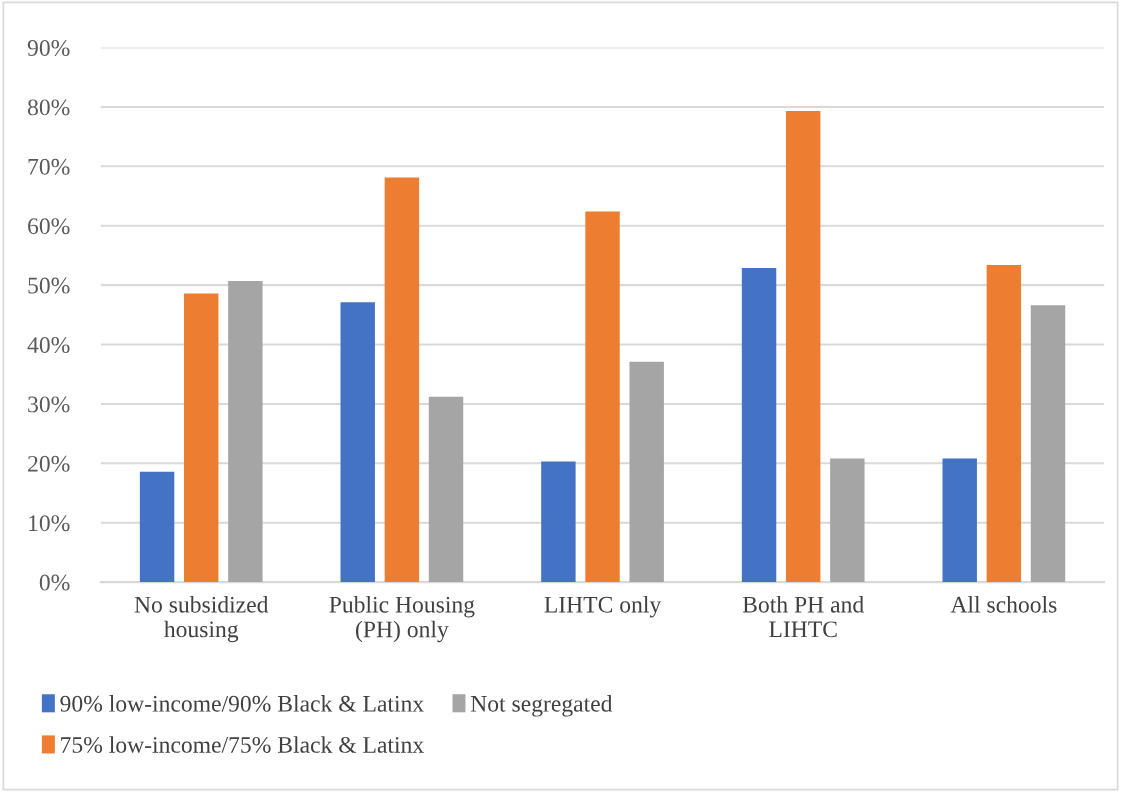 The width and height of the screenshot is (1121, 792). I want to click on y-tick-label: 50%, so click(49, 285).